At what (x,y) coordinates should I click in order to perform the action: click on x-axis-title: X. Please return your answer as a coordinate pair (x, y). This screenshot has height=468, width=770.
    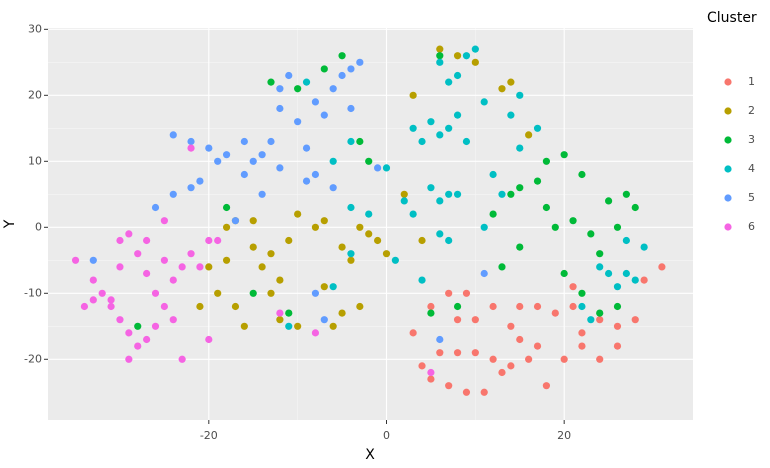
    Looking at the image, I should click on (370, 455).